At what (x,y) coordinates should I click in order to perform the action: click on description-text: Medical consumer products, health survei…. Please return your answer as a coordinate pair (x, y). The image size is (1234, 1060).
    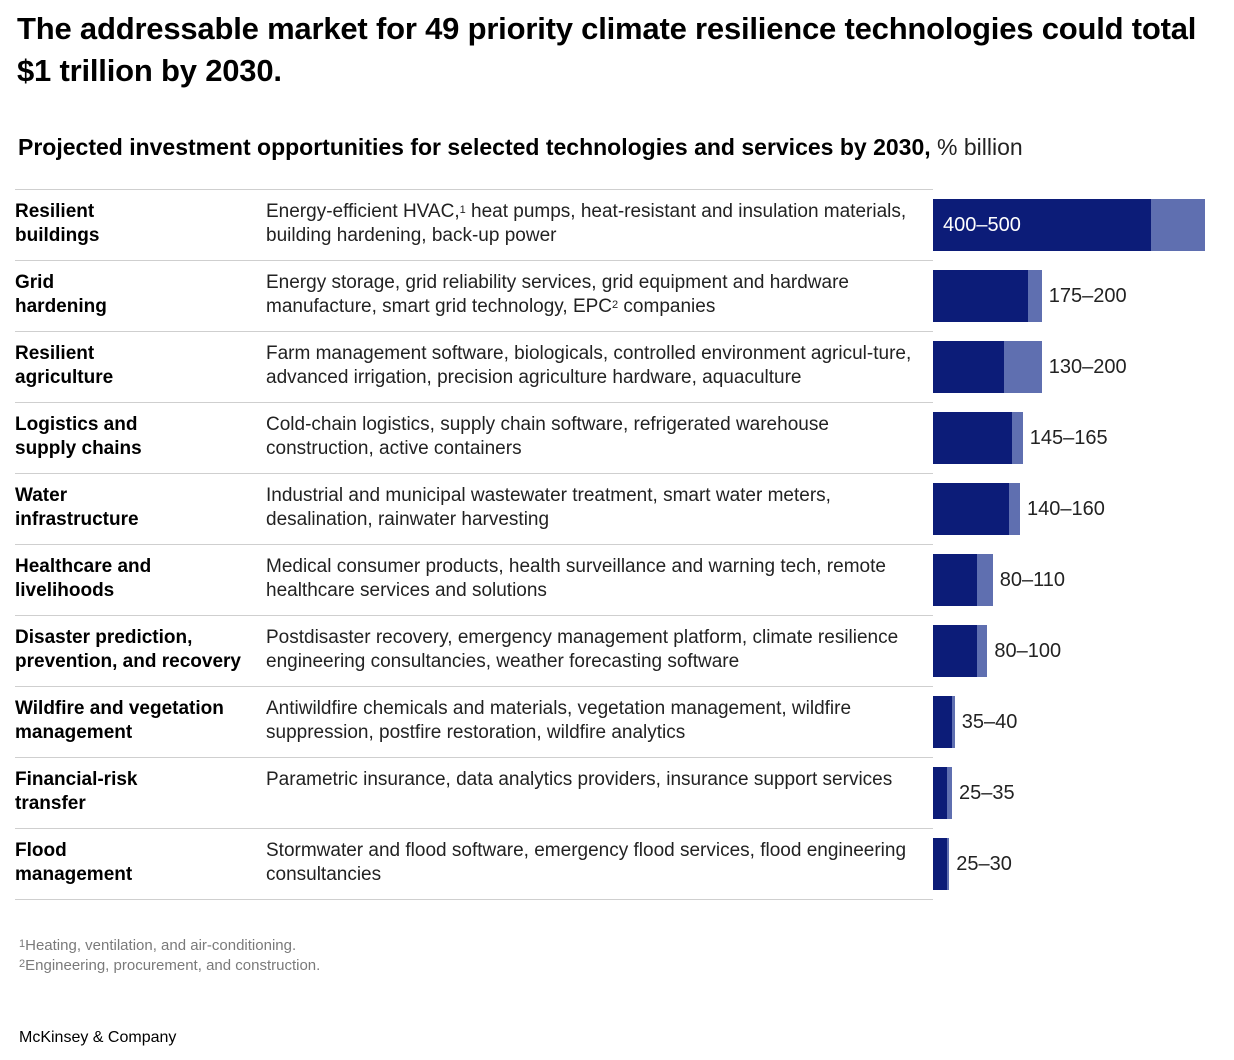
    Looking at the image, I should click on (596, 579).